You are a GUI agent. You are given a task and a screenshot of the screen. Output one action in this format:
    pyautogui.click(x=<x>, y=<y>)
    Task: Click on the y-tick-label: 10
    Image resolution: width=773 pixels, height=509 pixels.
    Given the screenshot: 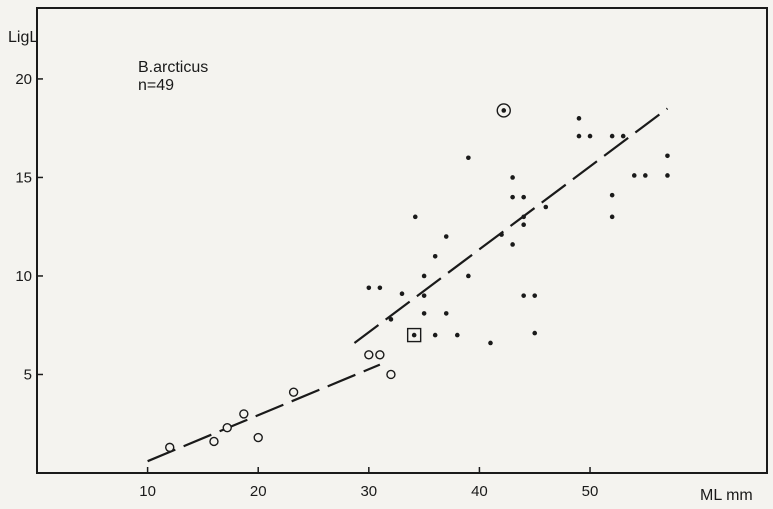 What is the action you would take?
    pyautogui.click(x=23, y=276)
    